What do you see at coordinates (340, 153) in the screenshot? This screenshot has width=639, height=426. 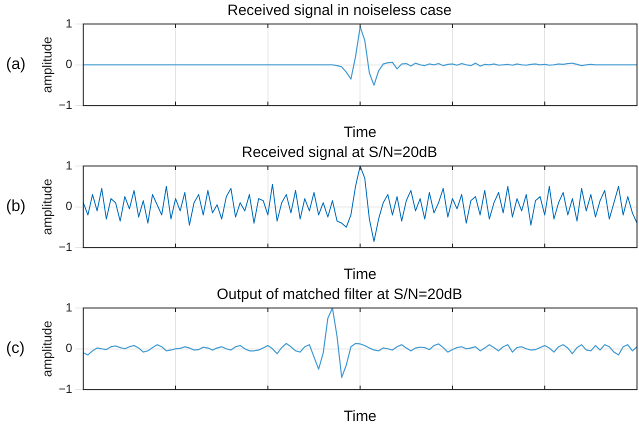 I see `chart-title: Received signal at S/N=20dB` at bounding box center [340, 153].